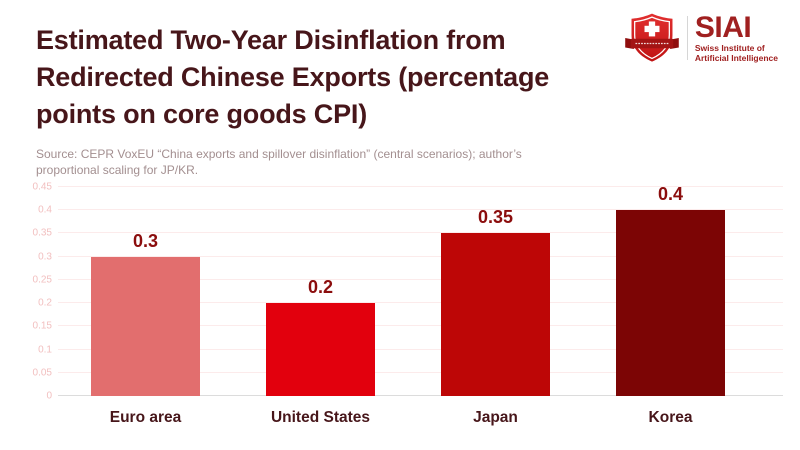 The width and height of the screenshot is (800, 450). What do you see at coordinates (49, 396) in the screenshot?
I see `y-tick-label: 0` at bounding box center [49, 396].